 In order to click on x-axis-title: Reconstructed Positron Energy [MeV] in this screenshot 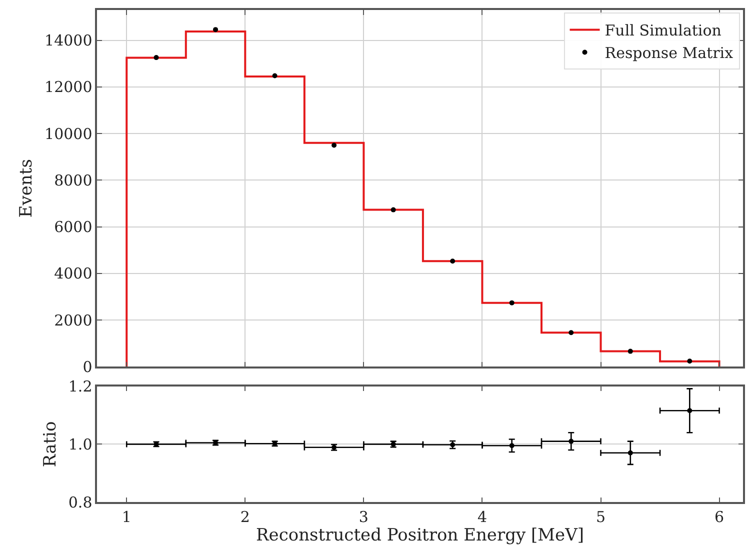, I will do `click(420, 536)`.